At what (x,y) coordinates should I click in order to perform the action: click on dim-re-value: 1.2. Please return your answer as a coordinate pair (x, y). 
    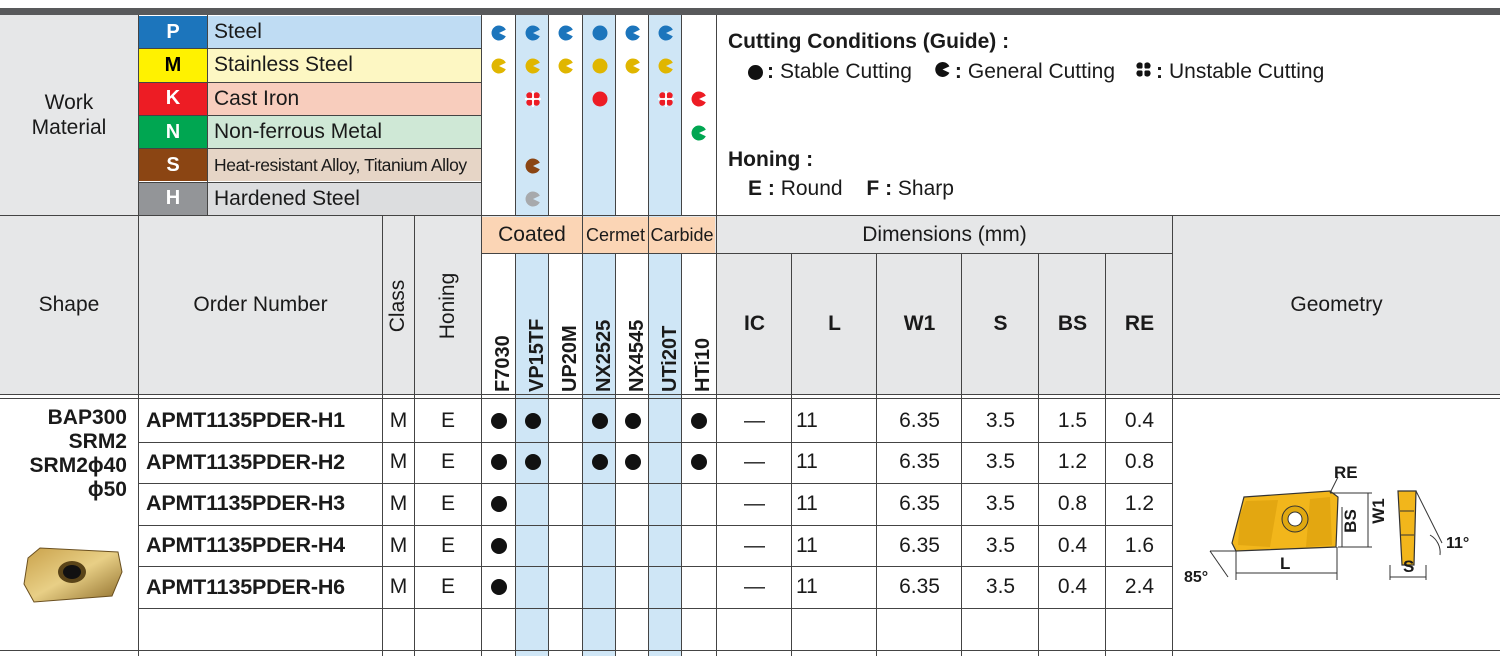
    Looking at the image, I should click on (1139, 503).